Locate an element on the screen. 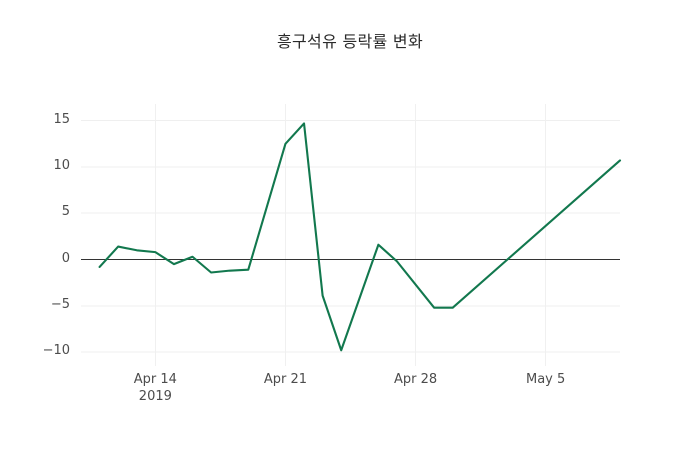 Image resolution: width=700 pixels, height=450 pixels. y-axis-tick-label: −10 is located at coordinates (56, 351).